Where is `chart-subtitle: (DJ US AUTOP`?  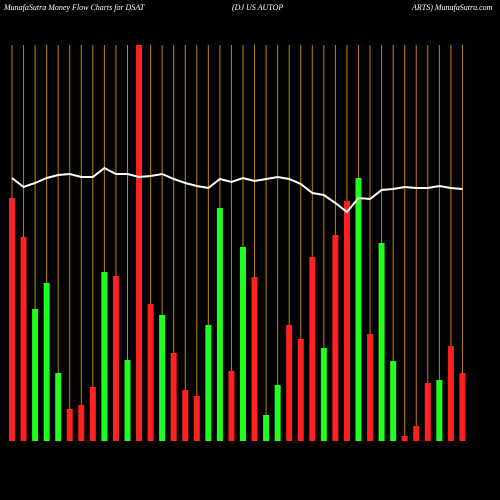
chart-subtitle: (DJ US AUTOP is located at coordinates (257, 7).